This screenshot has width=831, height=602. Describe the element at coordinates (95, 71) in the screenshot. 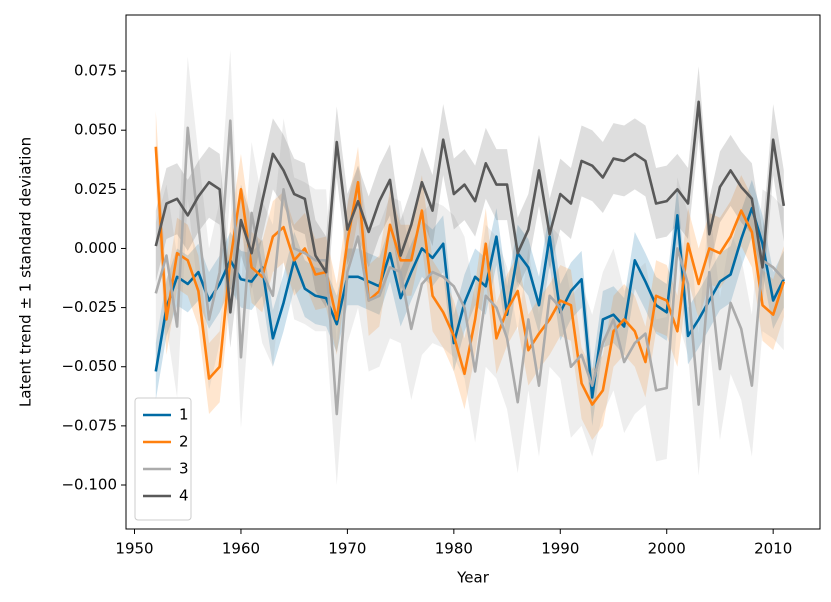

I see `y-tick-label: 0.075` at that location.